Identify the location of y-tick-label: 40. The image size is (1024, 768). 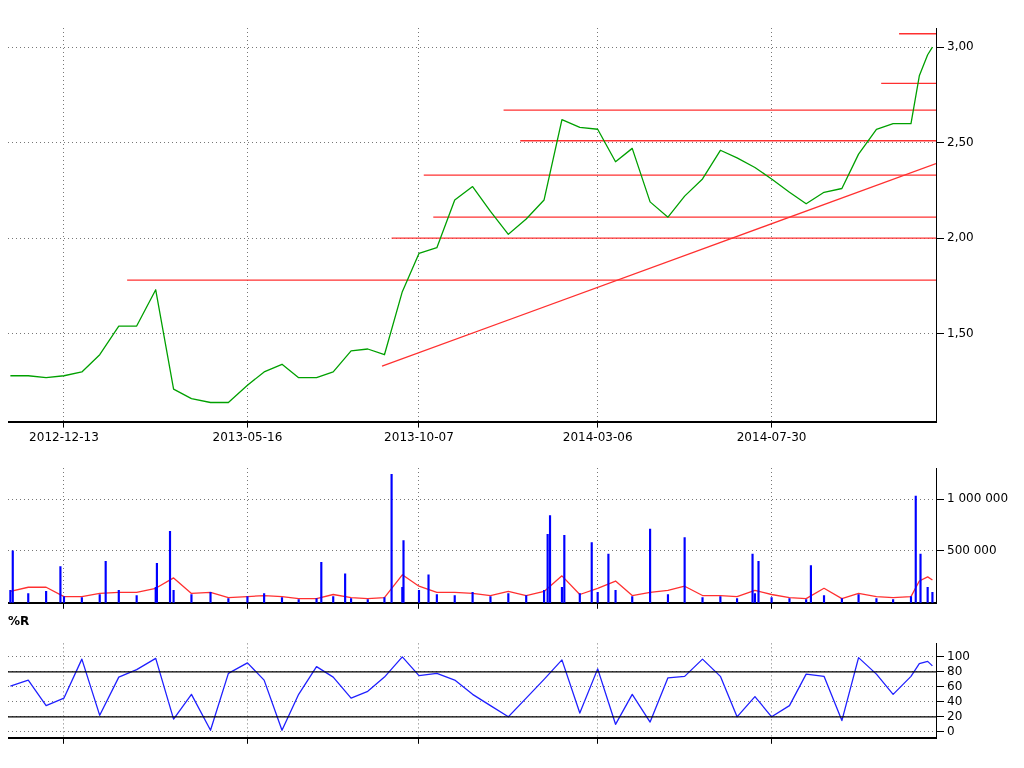
(955, 700).